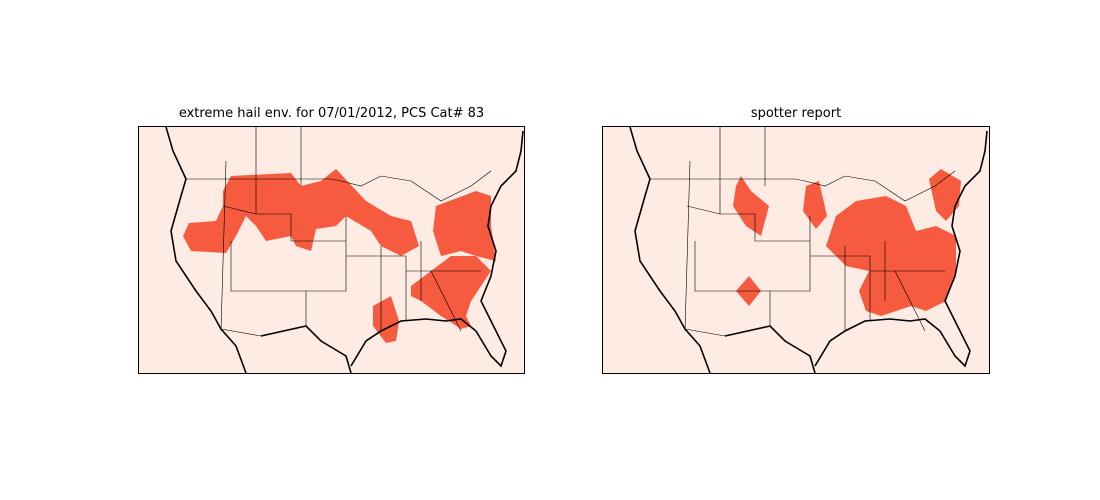 The width and height of the screenshot is (1100, 500). Describe the element at coordinates (815, 205) in the screenshot. I see `region-minnesota` at that location.